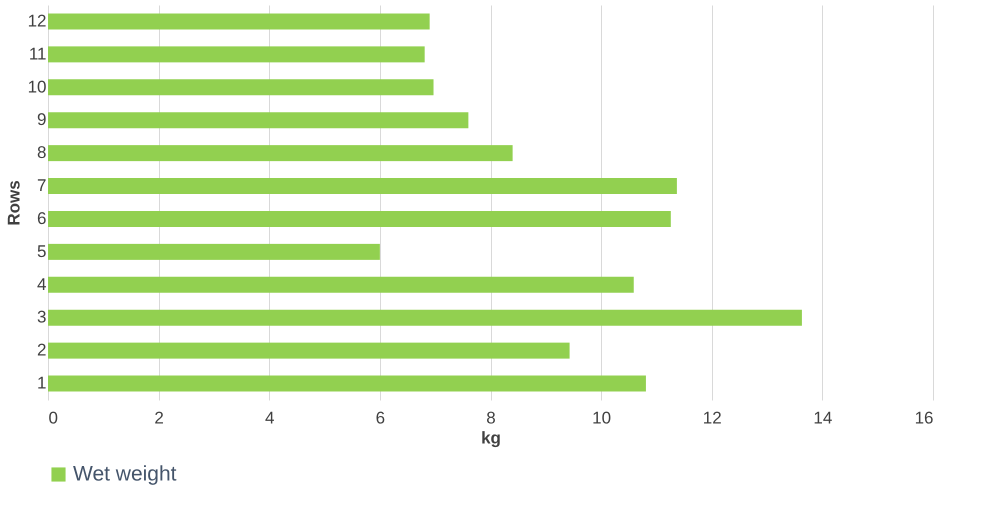  What do you see at coordinates (53, 418) in the screenshot?
I see `x-tick-label: 0` at bounding box center [53, 418].